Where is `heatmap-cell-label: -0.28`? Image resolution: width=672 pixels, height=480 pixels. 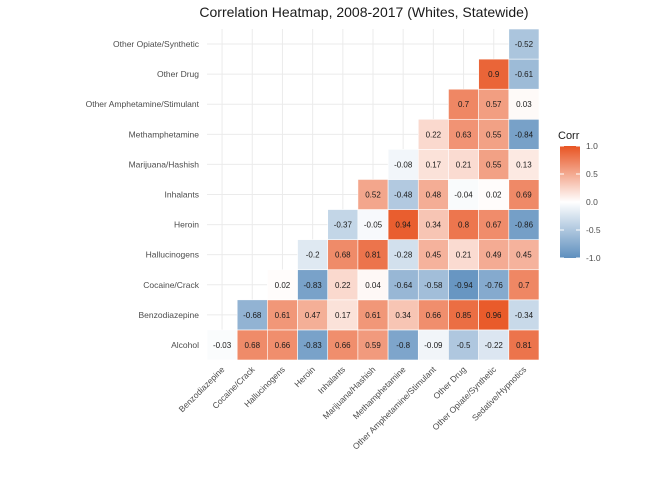 heatmap-cell-label: -0.28 is located at coordinates (403, 255).